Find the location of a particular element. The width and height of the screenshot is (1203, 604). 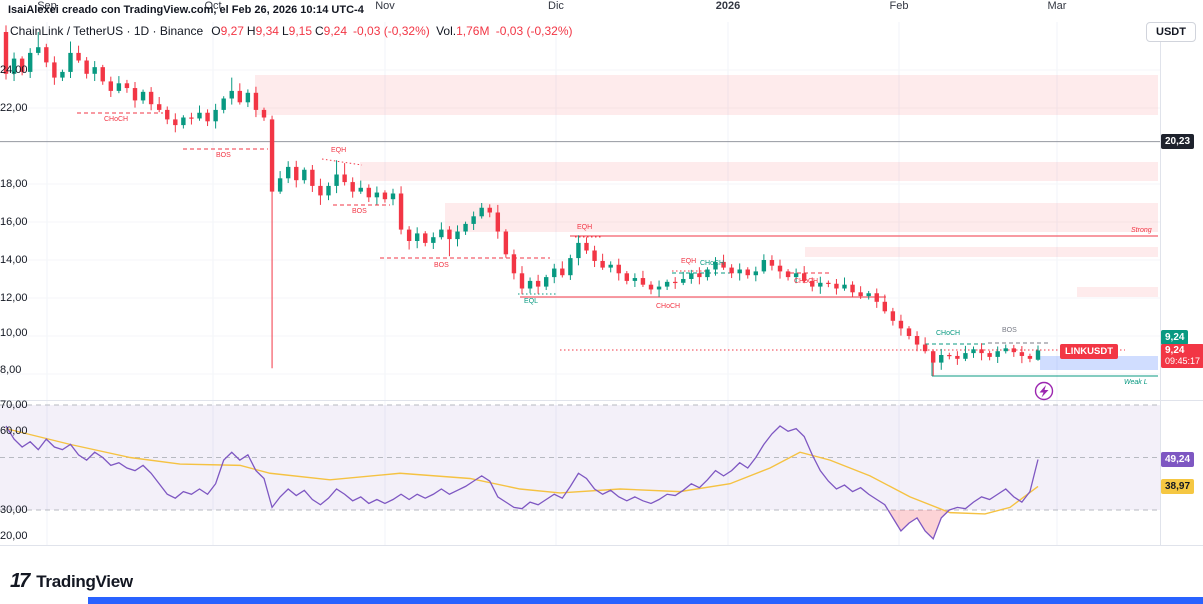

rsi-value-badge: 49,24 is located at coordinates (1178, 459).